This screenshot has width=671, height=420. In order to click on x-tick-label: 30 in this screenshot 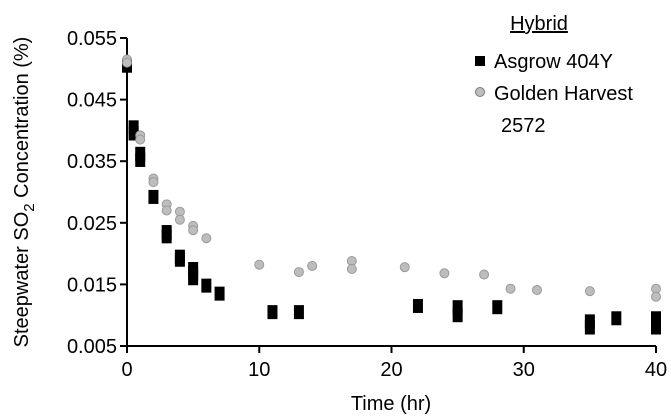, I will do `click(524, 370)`.